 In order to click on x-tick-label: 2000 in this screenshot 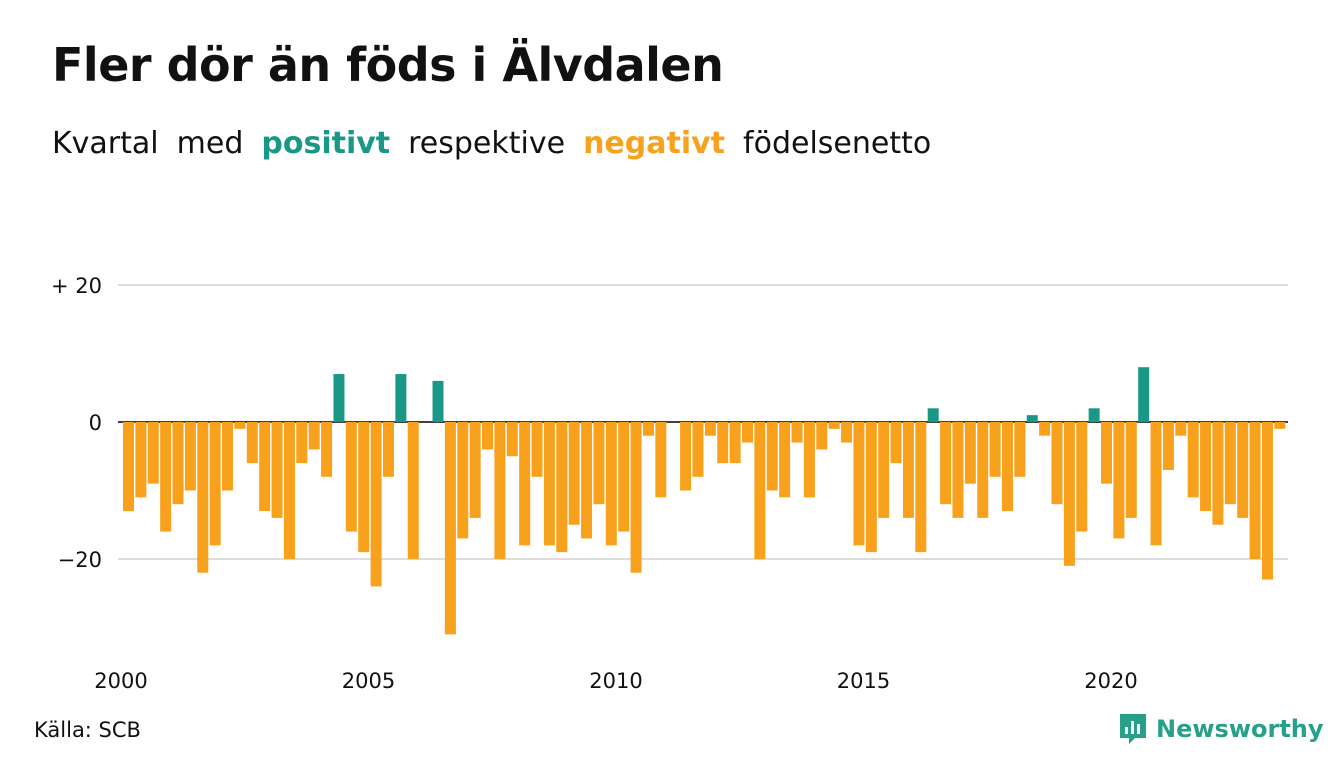, I will do `click(120, 681)`.